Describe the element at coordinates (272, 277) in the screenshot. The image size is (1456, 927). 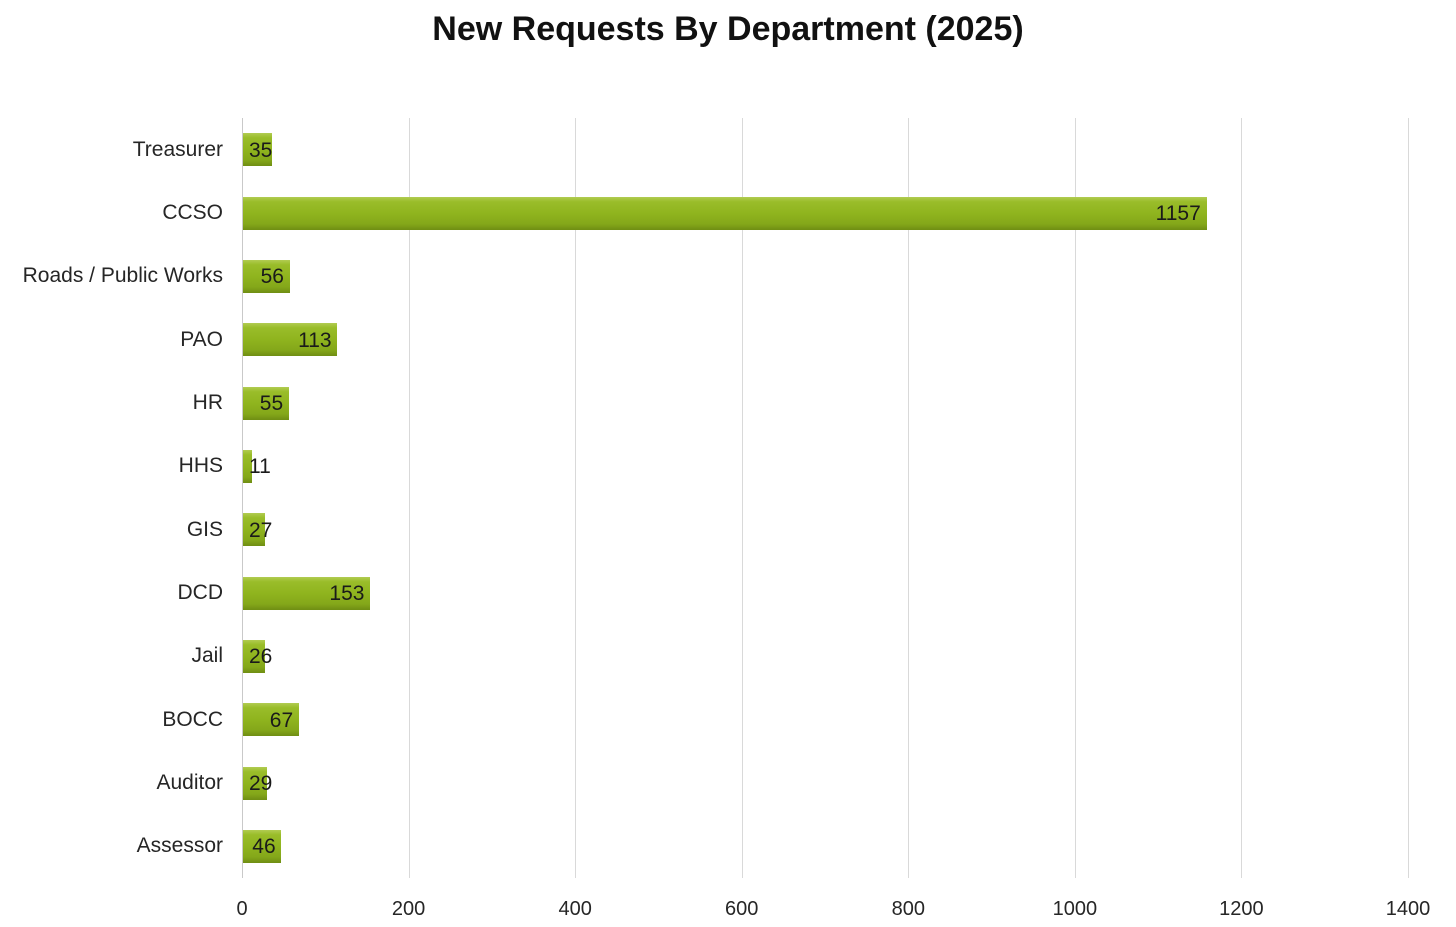
I see `data-label: 56` at that location.